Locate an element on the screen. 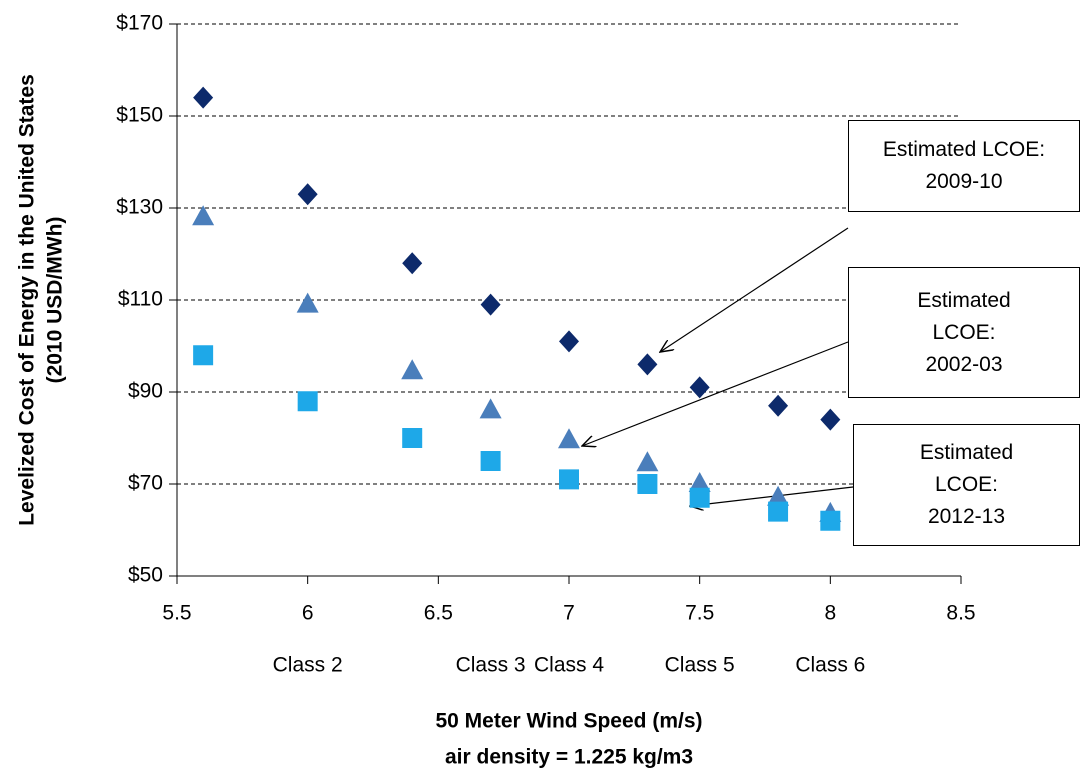 Image resolution: width=1084 pixels, height=780 pixels. y-tick-label: $130 is located at coordinates (139, 207).